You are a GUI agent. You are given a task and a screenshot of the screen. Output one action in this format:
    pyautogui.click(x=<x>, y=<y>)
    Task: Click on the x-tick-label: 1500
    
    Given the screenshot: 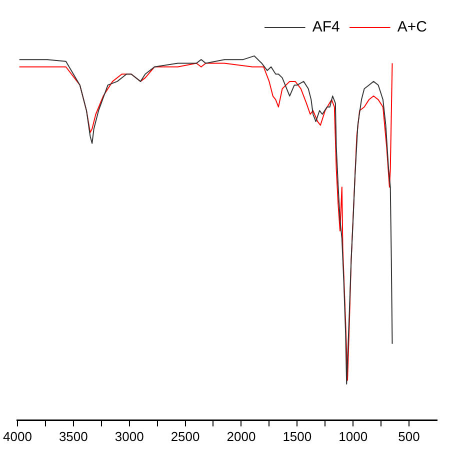 What is the action you would take?
    pyautogui.click(x=297, y=436)
    